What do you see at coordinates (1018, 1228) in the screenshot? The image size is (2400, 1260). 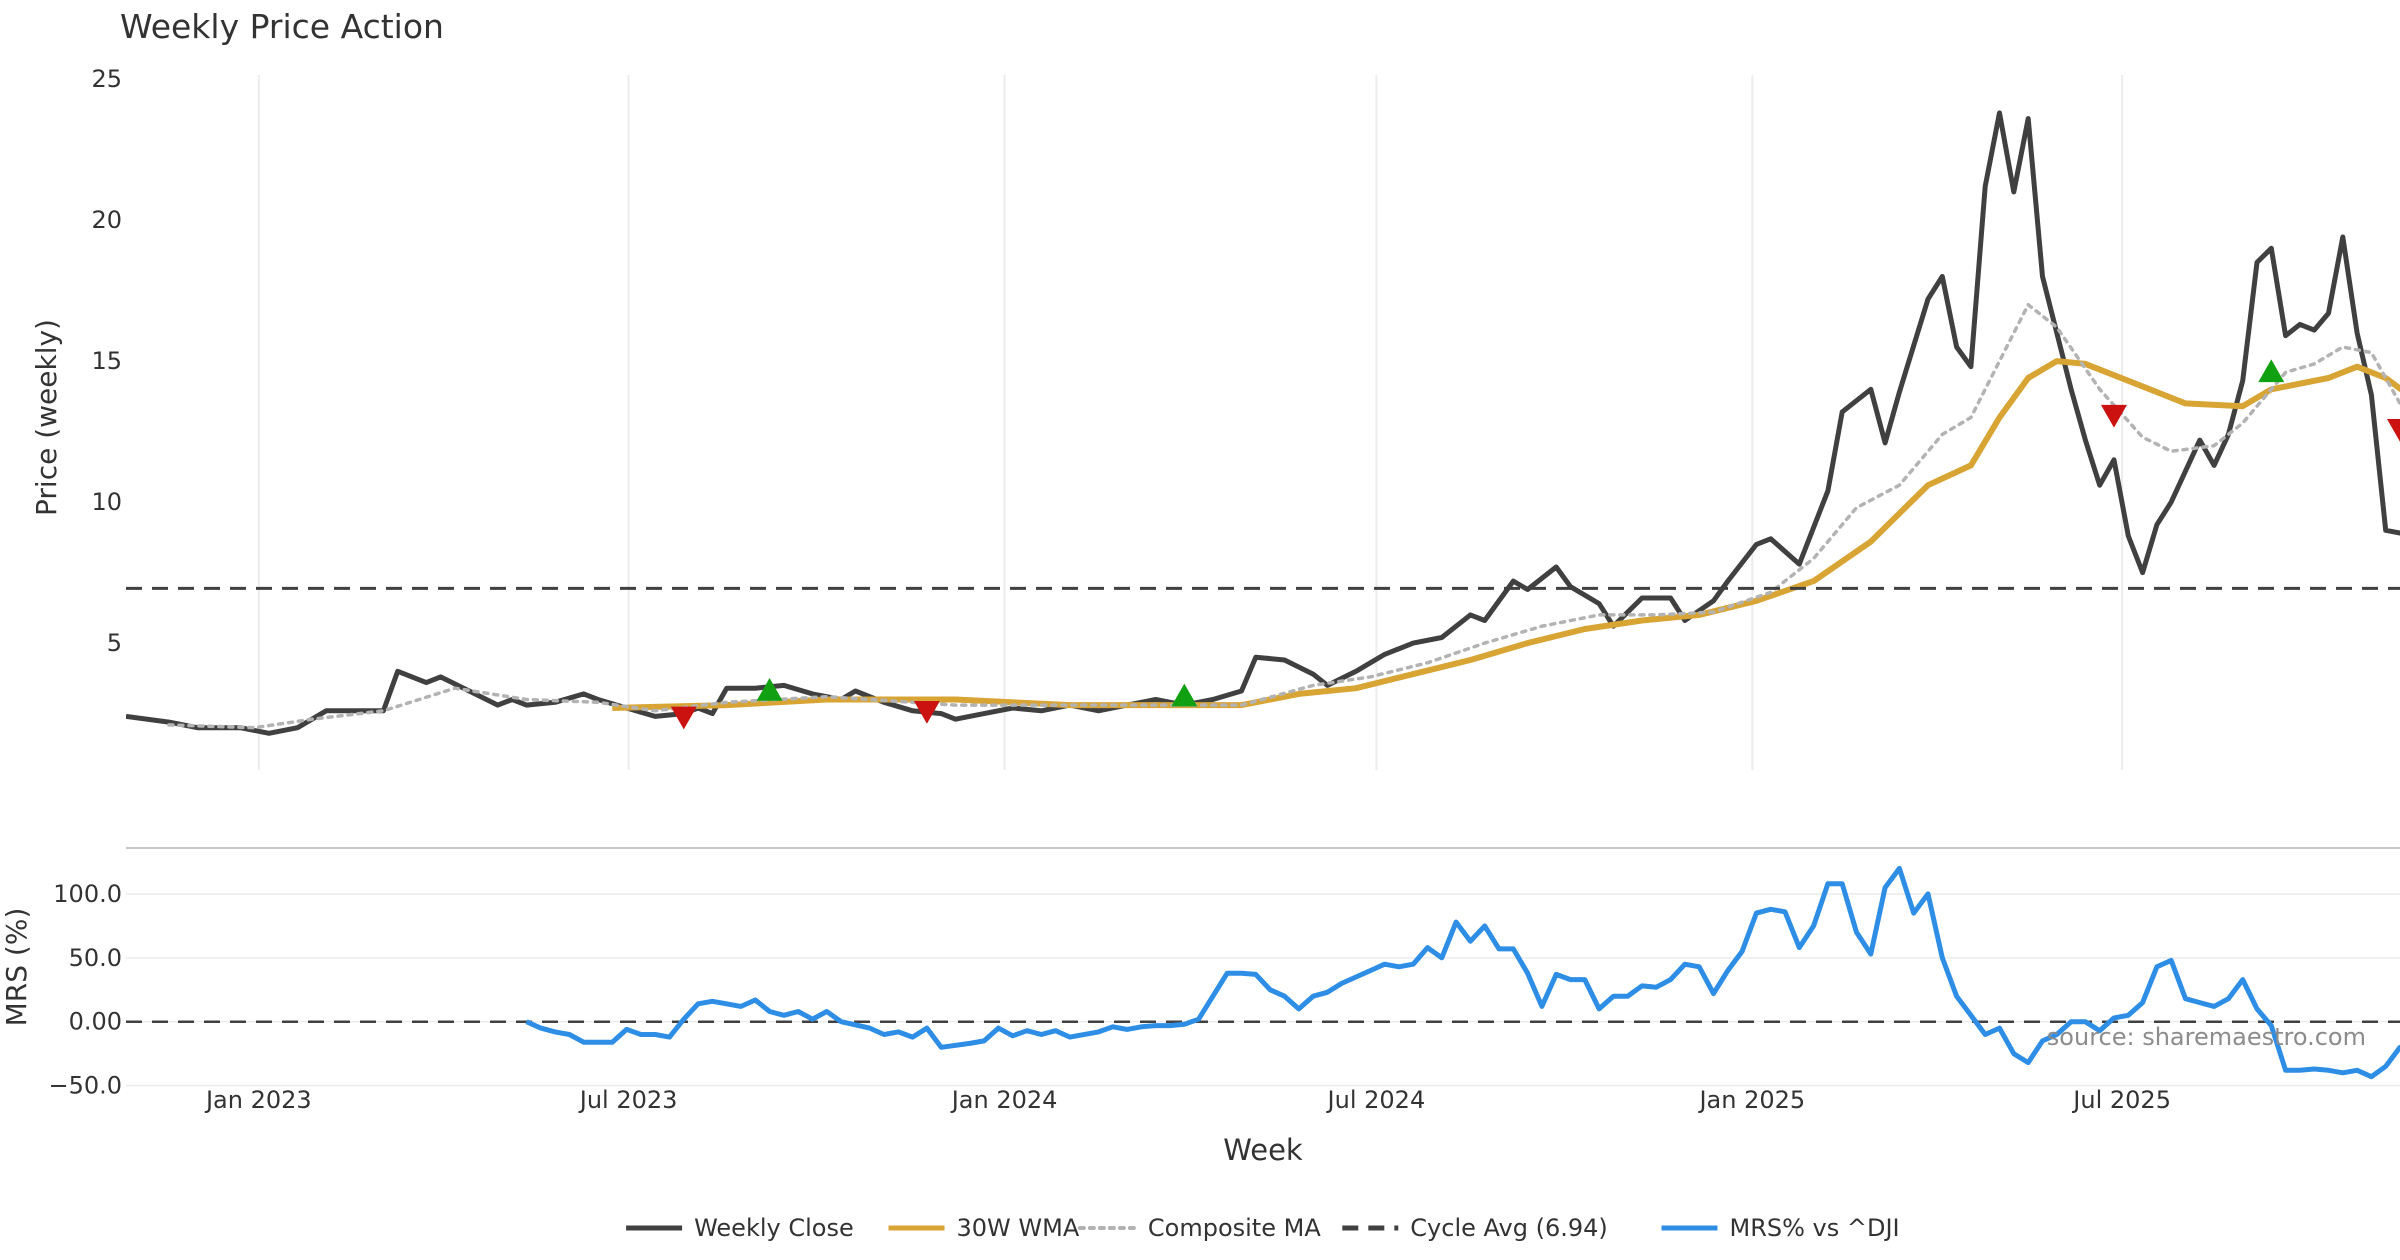 I see `legend-label: 30W WMA` at bounding box center [1018, 1228].